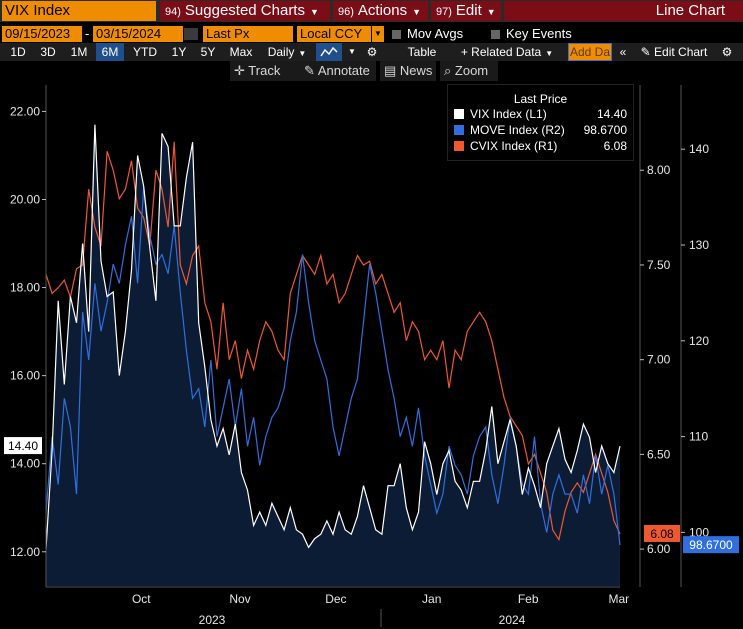  What do you see at coordinates (501, 52) in the screenshot?
I see `related-data-label: + Related Data` at bounding box center [501, 52].